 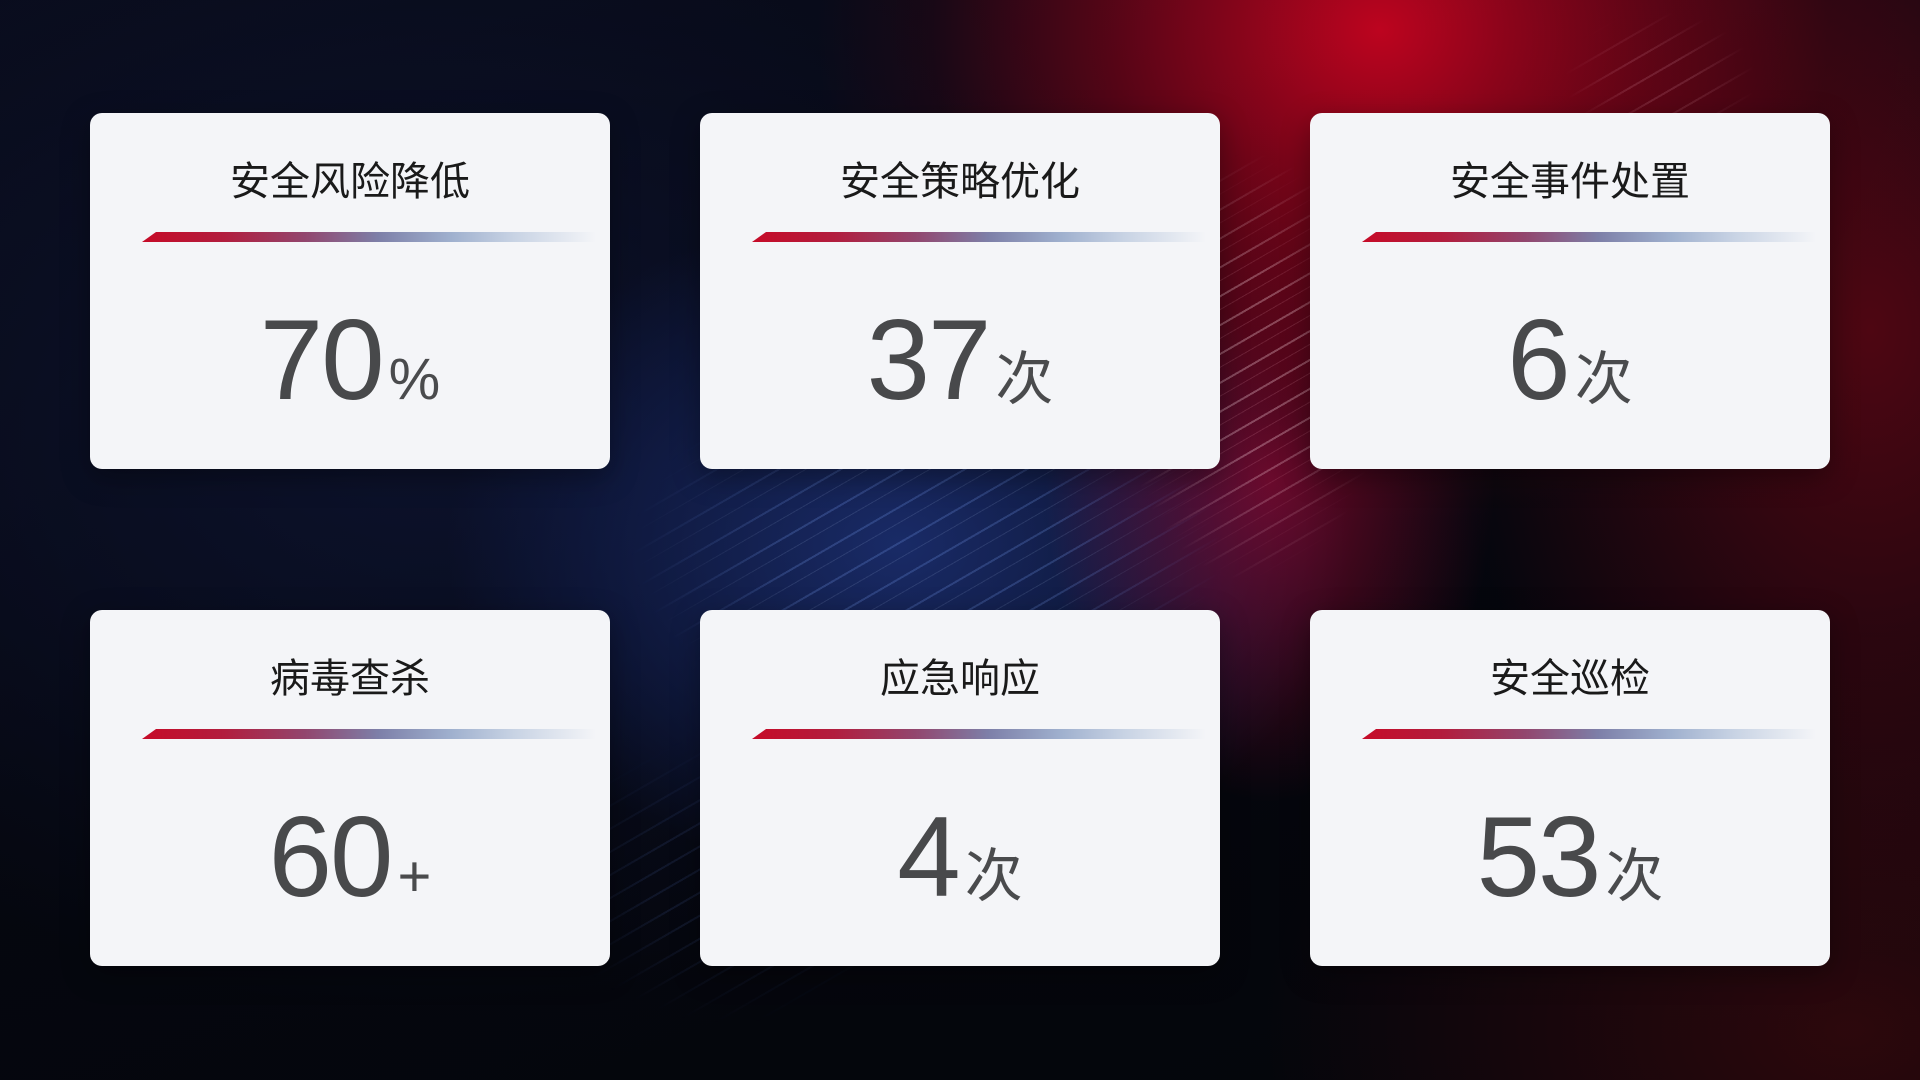 What do you see at coordinates (928, 857) in the screenshot?
I see `value-number: 4` at bounding box center [928, 857].